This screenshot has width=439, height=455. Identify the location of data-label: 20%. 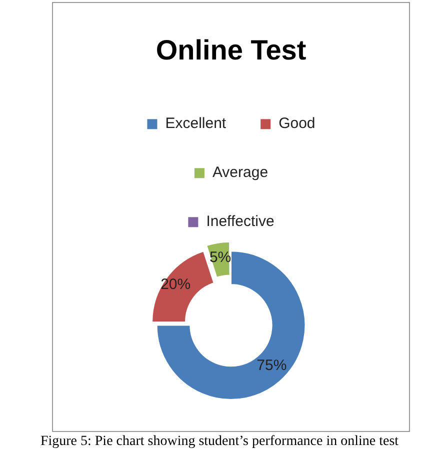
(175, 285).